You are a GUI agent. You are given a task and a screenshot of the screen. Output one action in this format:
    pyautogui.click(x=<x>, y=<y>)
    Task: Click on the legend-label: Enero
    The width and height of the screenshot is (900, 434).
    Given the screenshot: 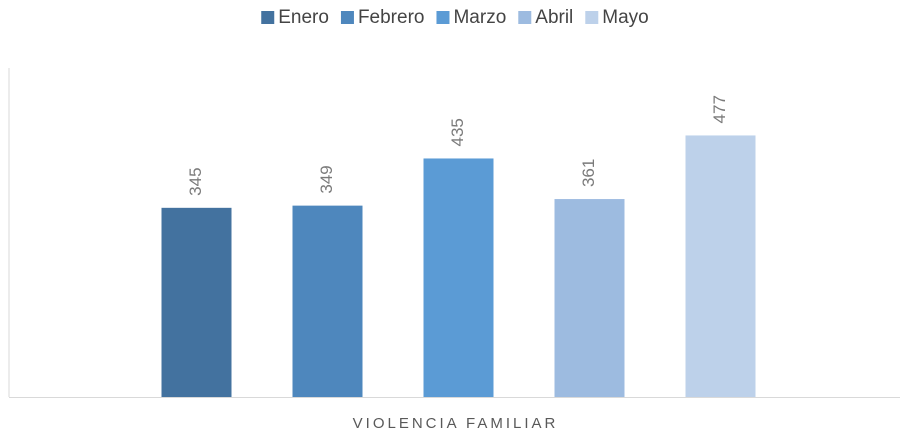 What is the action you would take?
    pyautogui.click(x=303, y=17)
    